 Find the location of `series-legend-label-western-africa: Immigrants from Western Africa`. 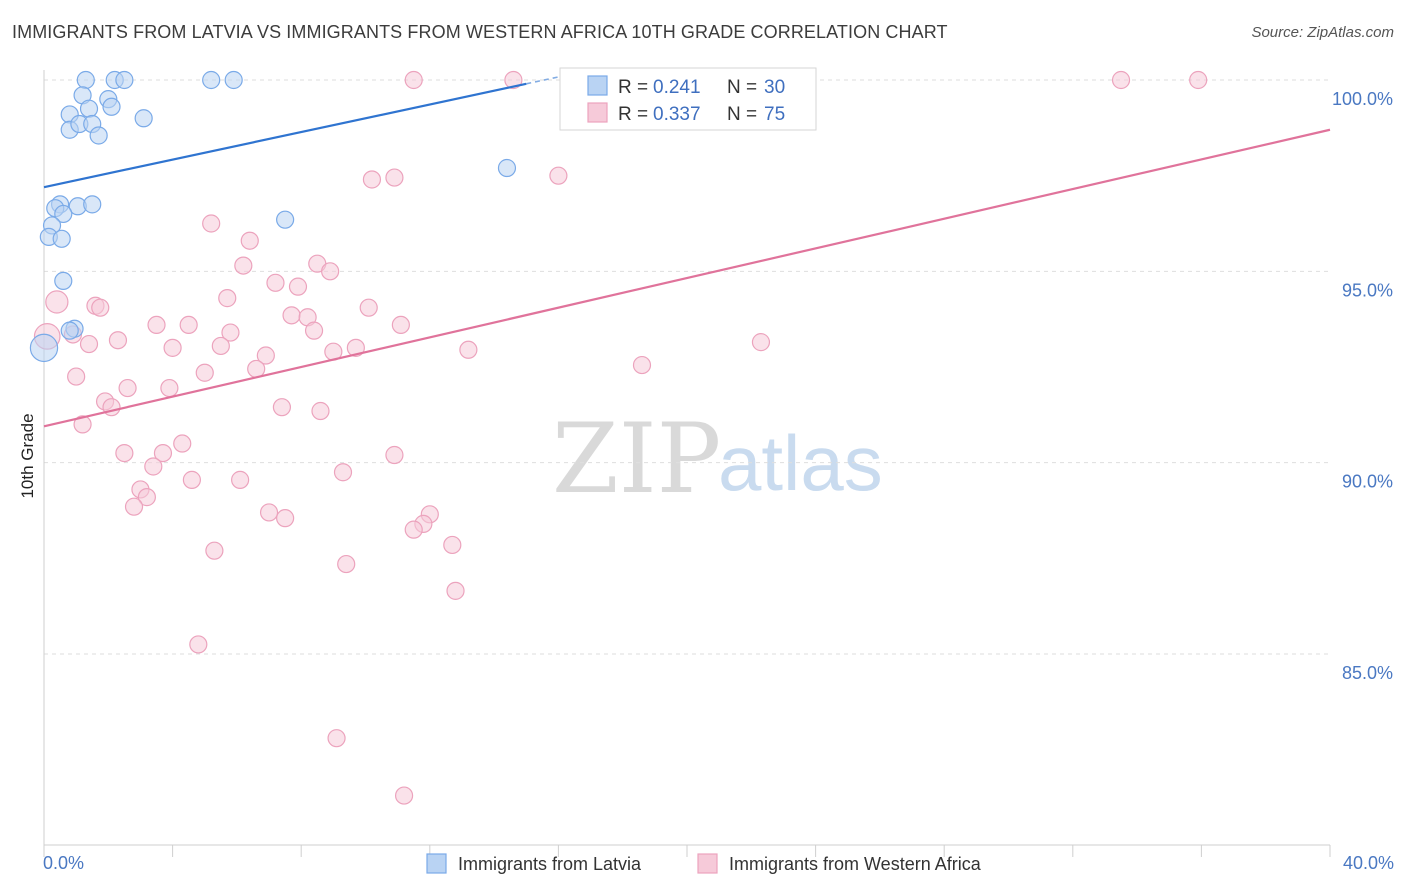

series-legend-label-western-africa: Immigrants from Western Africa is located at coordinates (855, 864).